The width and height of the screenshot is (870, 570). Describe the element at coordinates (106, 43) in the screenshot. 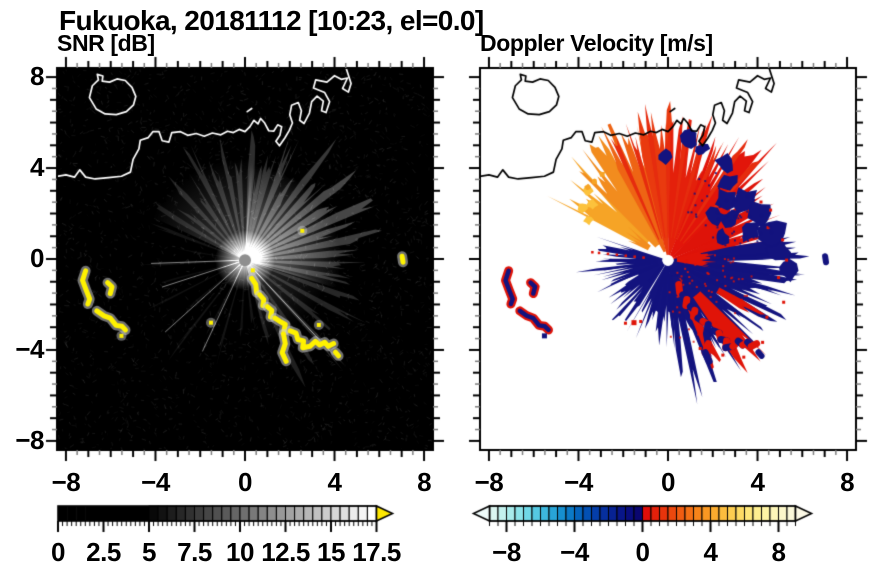

I see `snr-panel-title: SNR [dB]` at that location.